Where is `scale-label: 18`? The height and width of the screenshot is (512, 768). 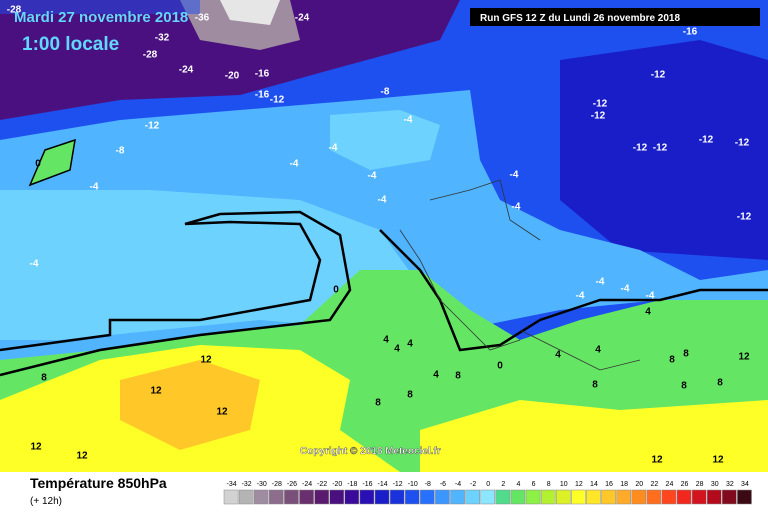 scale-label: 18 is located at coordinates (624, 484).